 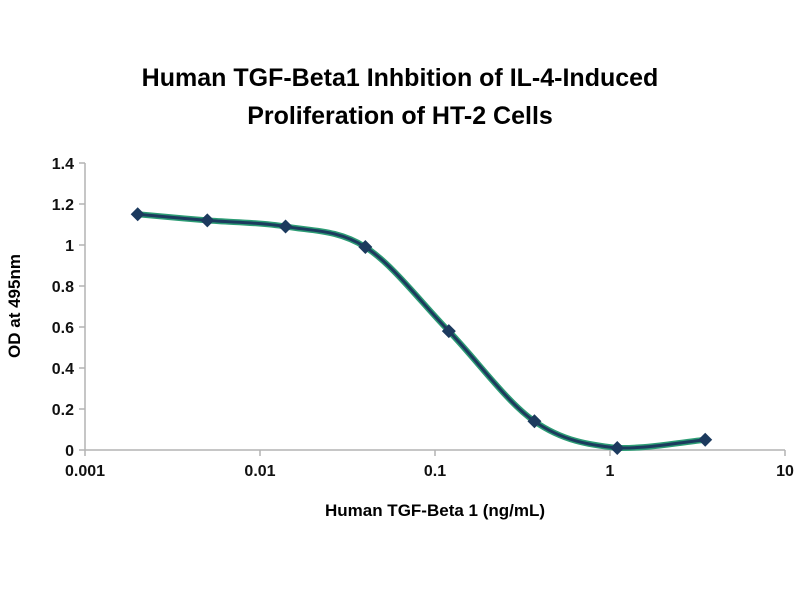 What do you see at coordinates (63, 410) in the screenshot?
I see `y-tick-label: 0.2` at bounding box center [63, 410].